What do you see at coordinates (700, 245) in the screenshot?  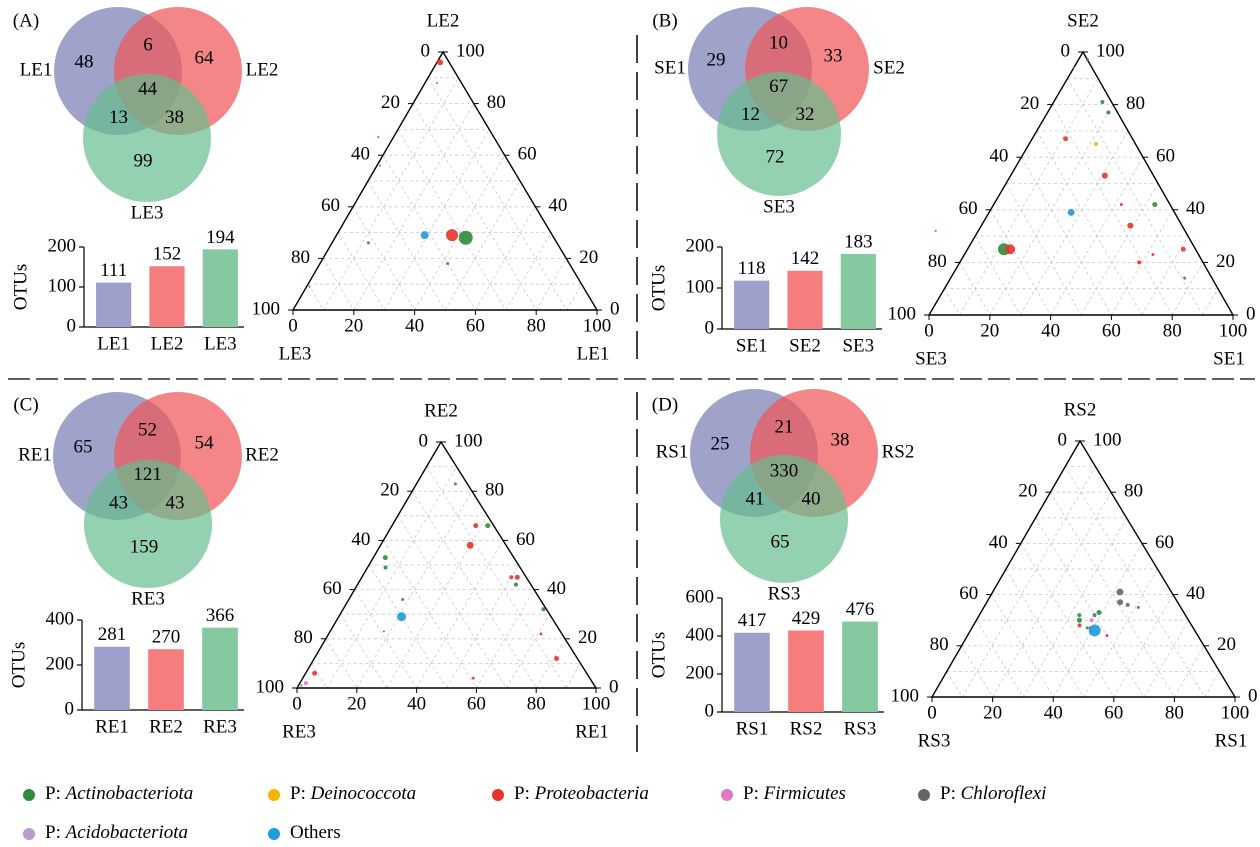 I see `bar-y-tick-label: 200` at bounding box center [700, 245].